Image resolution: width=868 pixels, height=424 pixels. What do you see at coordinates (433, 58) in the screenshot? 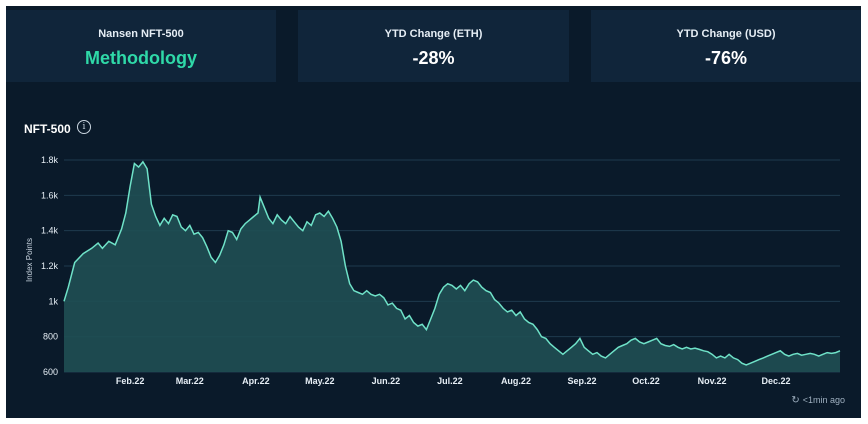
I see `ytd-eth-value: -28%` at bounding box center [433, 58].